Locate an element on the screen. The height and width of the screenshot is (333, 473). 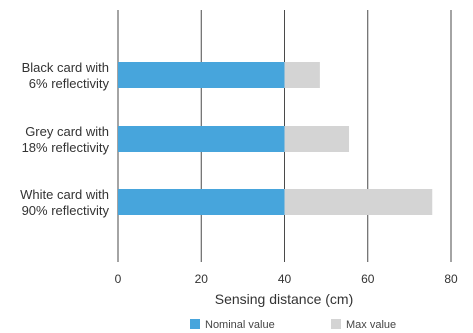
x-axis-title: Sensing distance (cm) is located at coordinates (284, 299).